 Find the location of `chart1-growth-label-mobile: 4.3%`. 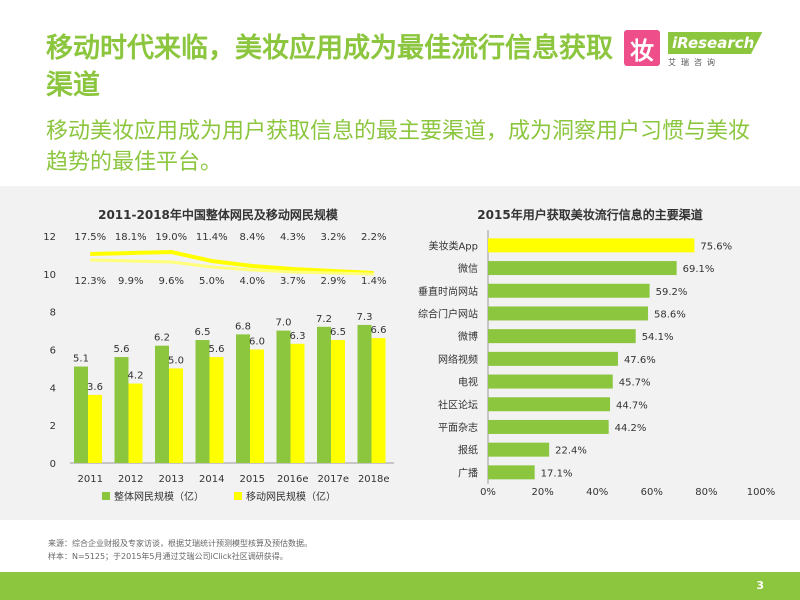

chart1-growth-label-mobile: 4.3% is located at coordinates (292, 237).